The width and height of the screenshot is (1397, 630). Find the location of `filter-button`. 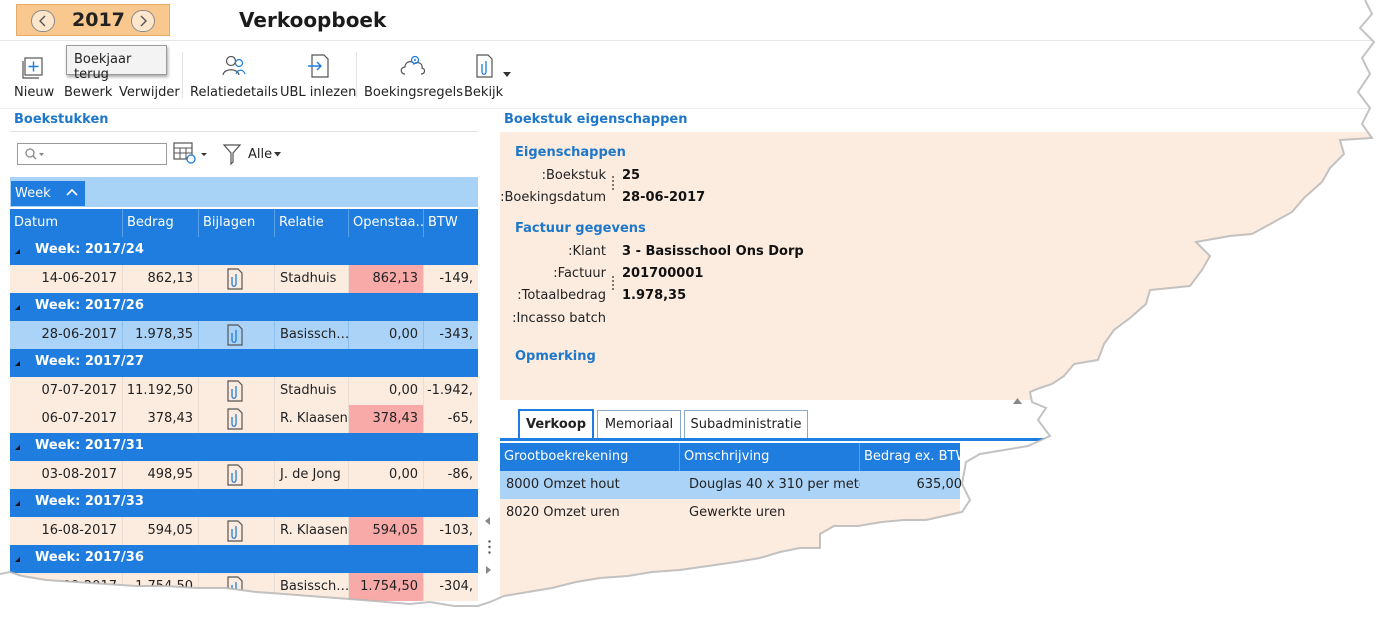

filter-button is located at coordinates (232, 156).